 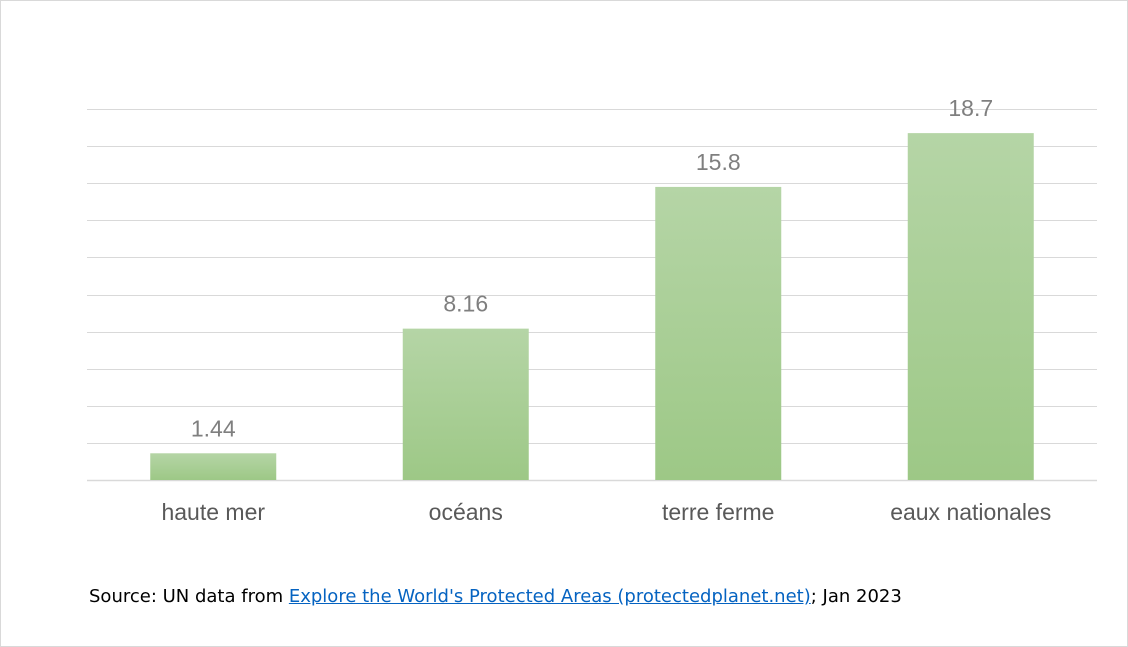 What do you see at coordinates (718, 162) in the screenshot?
I see `data-label: 15.8` at bounding box center [718, 162].